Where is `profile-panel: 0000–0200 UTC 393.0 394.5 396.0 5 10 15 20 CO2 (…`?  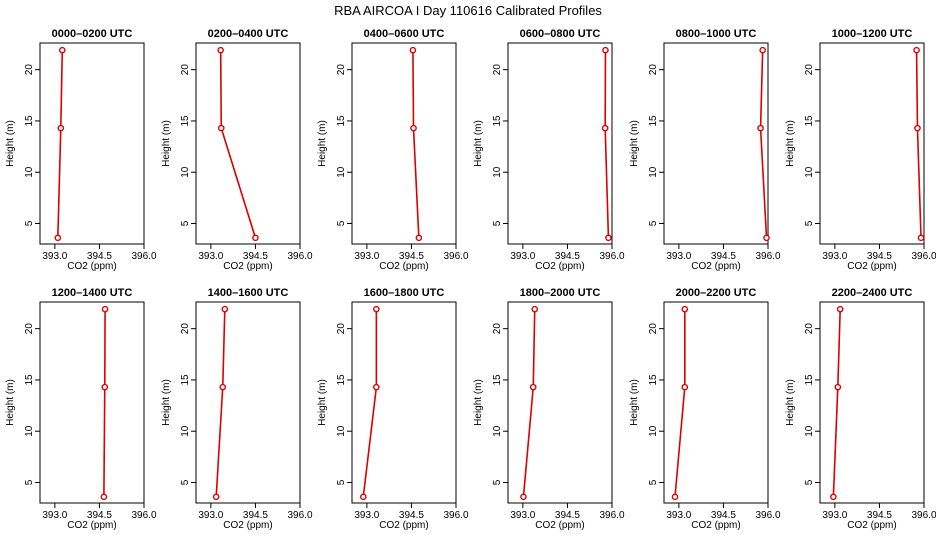 profile-panel: 0000–0200 UTC 393.0 394.5 396.0 5 10 15 20 CO2 (… is located at coordinates (81, 150).